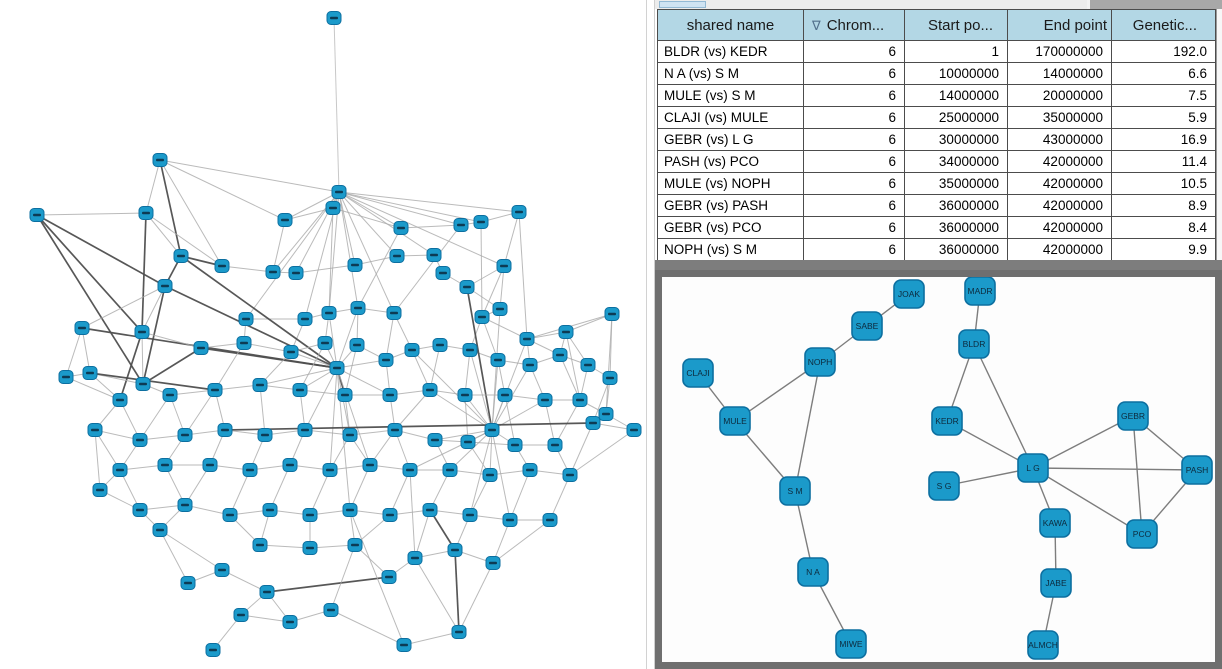 The height and width of the screenshot is (669, 1222). What do you see at coordinates (1164, 184) in the screenshot?
I see `table-cell: 10.5` at bounding box center [1164, 184].